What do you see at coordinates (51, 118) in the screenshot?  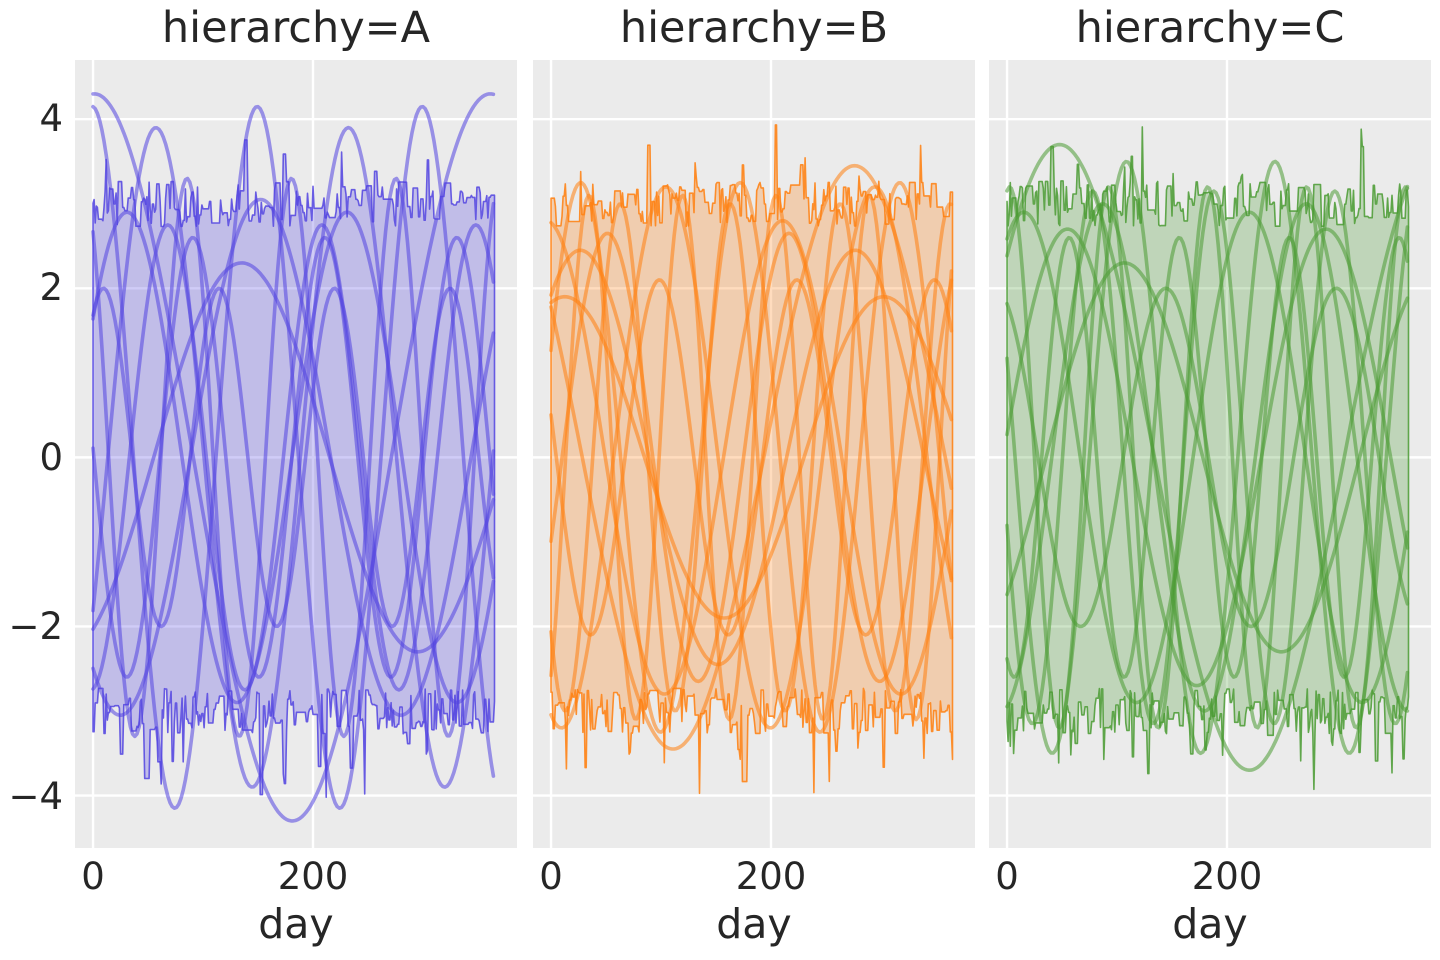 I see `y-tick-label: 4` at bounding box center [51, 118].